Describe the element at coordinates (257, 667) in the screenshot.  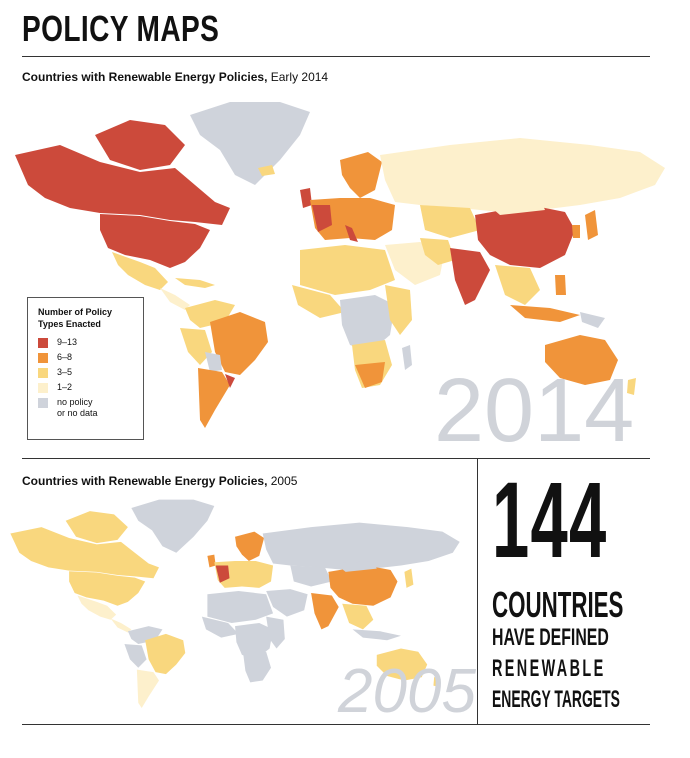
I see `southern-africa-region` at that location.